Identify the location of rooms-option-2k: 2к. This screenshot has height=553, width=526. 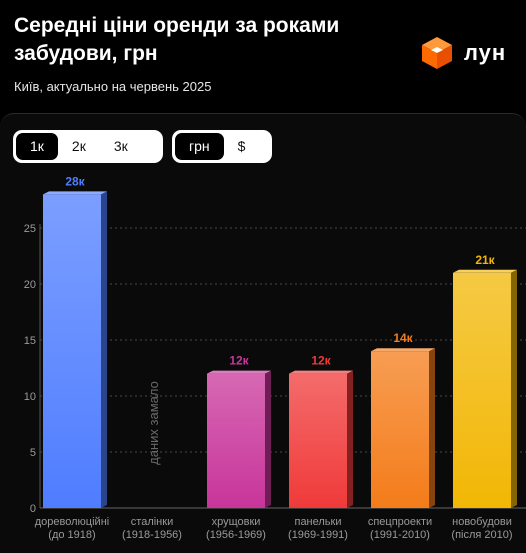
(78, 146).